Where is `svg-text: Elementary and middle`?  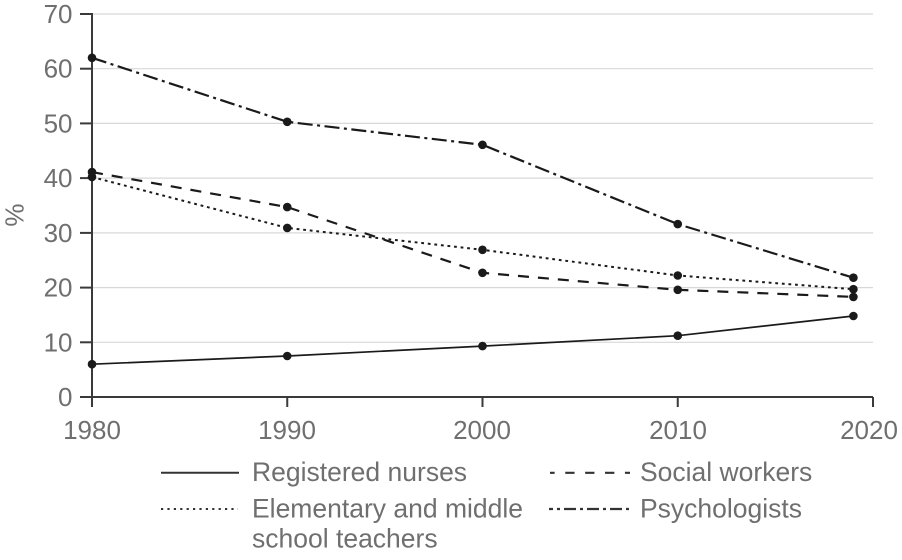
svg-text: Elementary and middle is located at coordinates (387, 509).